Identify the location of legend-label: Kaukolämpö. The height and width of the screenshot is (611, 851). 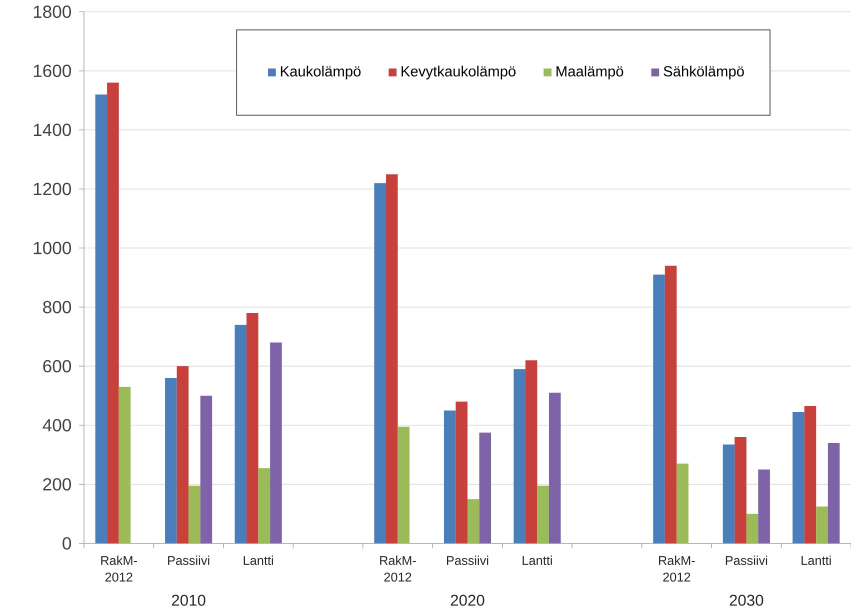
(320, 73).